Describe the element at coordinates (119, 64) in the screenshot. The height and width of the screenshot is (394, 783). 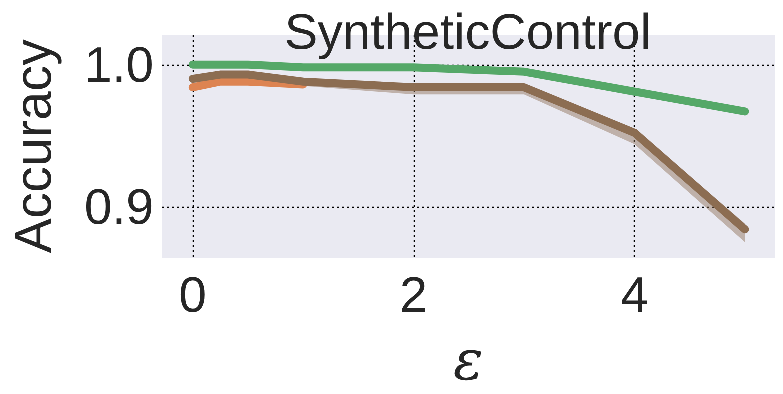
I see `y-tick-label: 1.0` at that location.